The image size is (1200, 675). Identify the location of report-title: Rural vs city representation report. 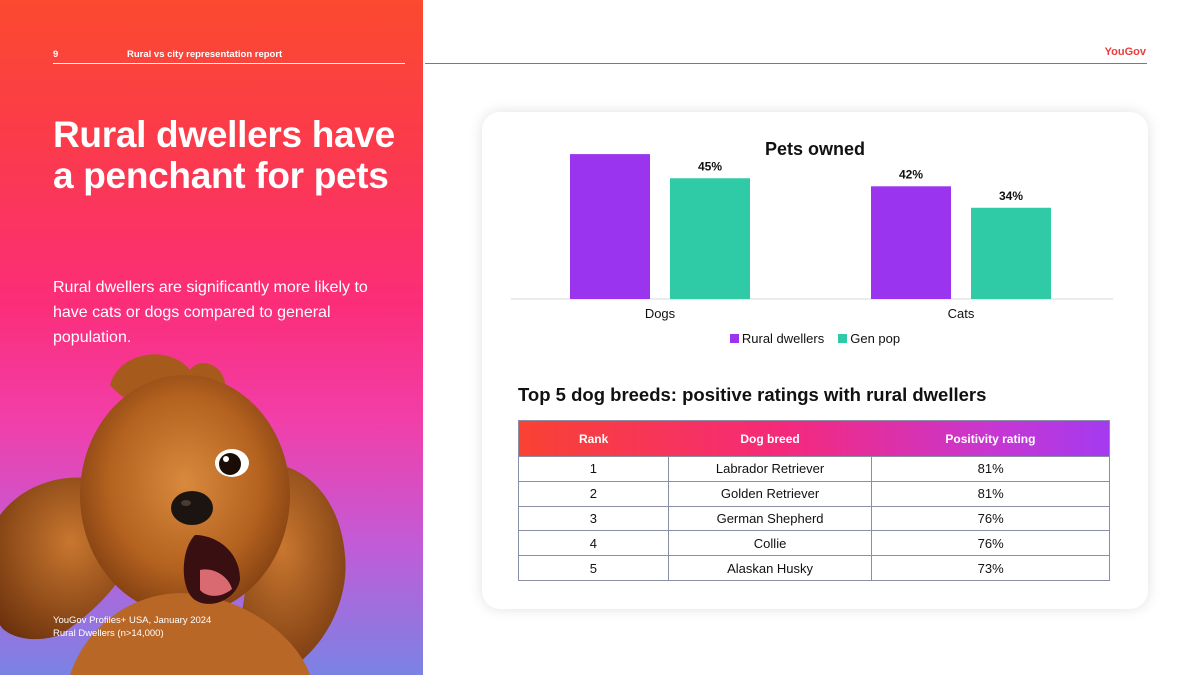
(205, 54).